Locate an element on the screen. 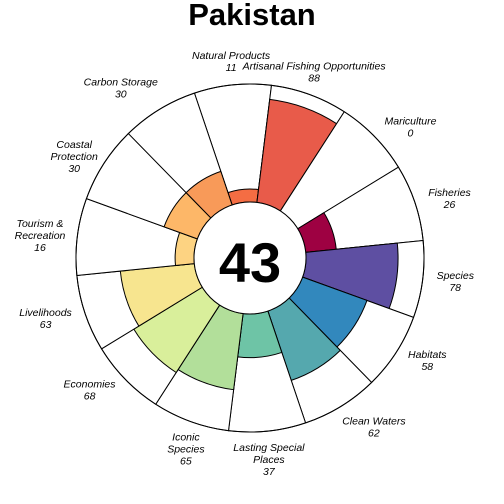  label-livelihoods: Livelihoods 63 is located at coordinates (45, 319).